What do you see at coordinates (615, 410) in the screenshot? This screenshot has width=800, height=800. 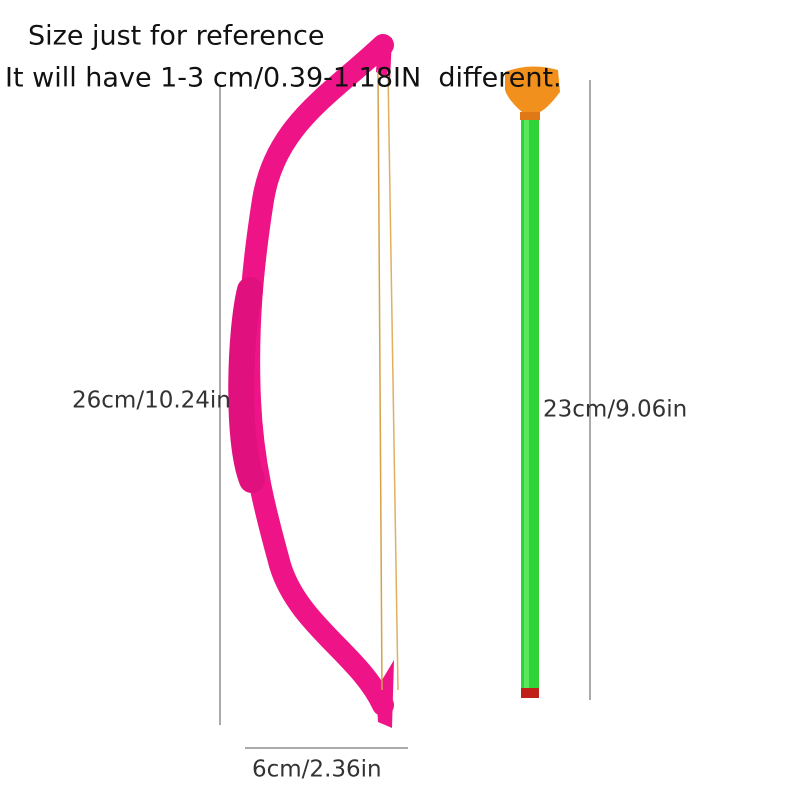 I see `dimension-label: 23cm/9.06in` at bounding box center [615, 410].